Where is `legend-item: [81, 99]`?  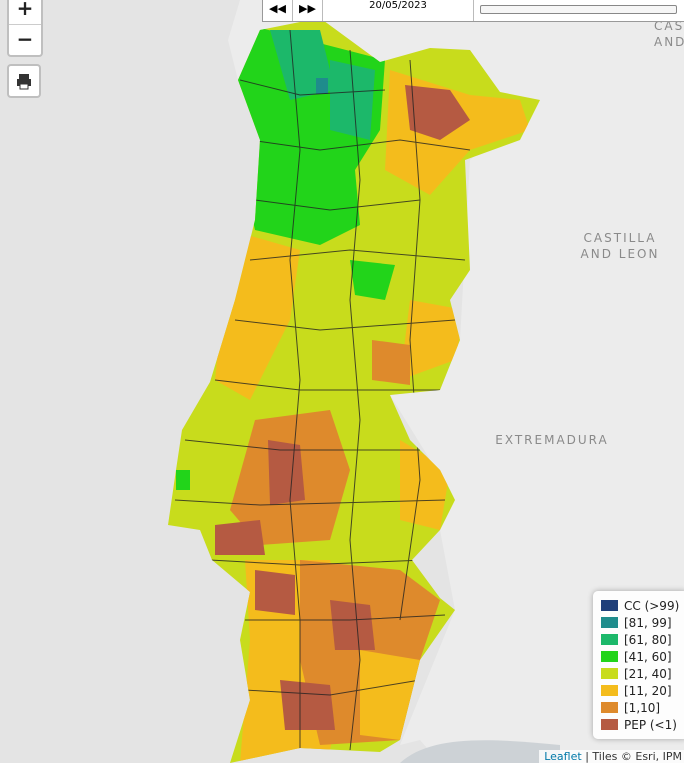 legend-item: [81, 99] is located at coordinates (642, 622).